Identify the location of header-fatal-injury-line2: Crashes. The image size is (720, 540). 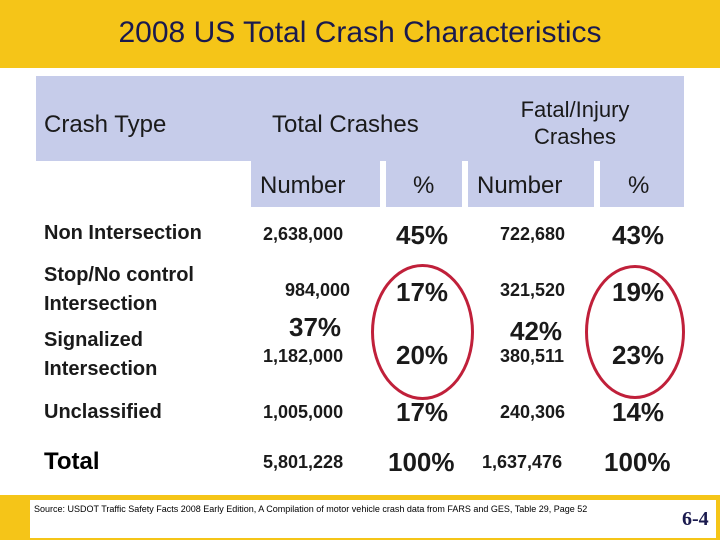
(575, 136).